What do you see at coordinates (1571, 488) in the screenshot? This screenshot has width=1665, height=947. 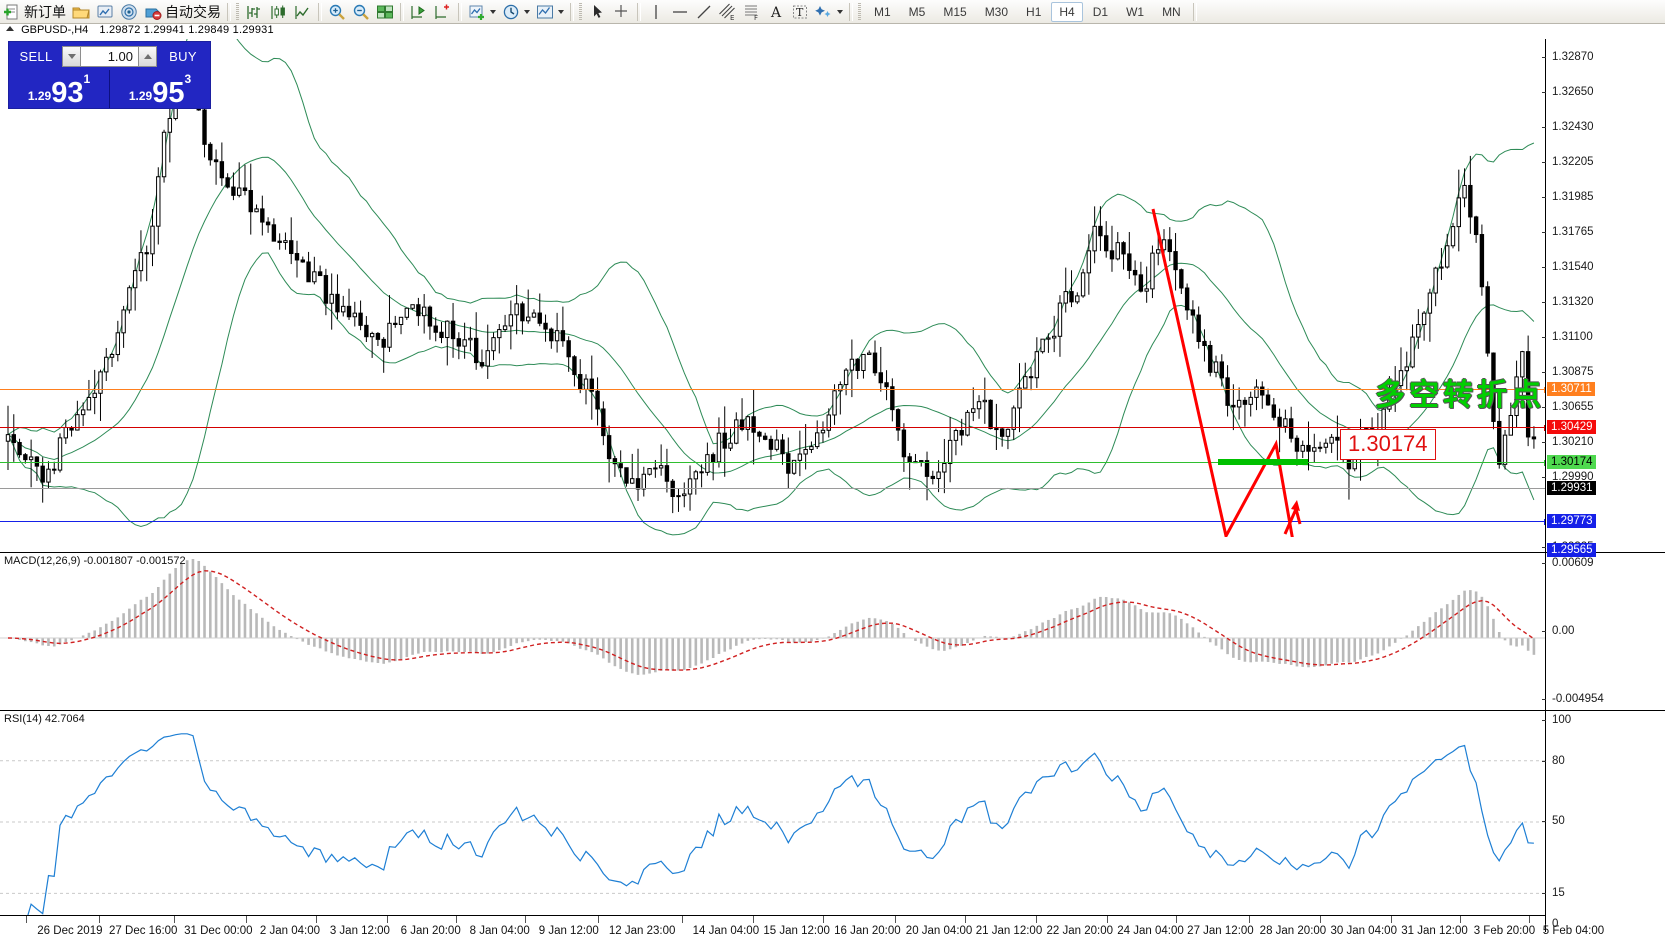 I see `price-level-label: 1.29931` at bounding box center [1571, 488].